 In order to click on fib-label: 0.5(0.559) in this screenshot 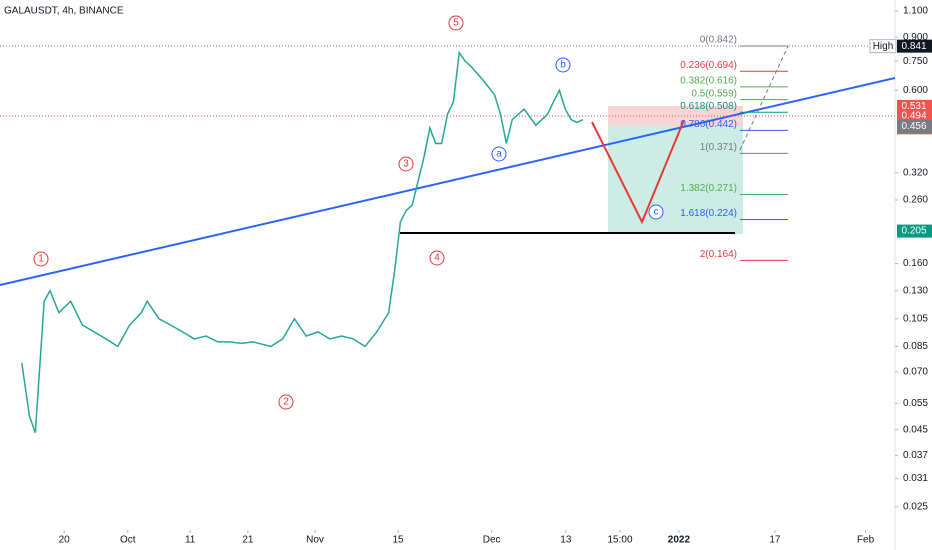, I will do `click(714, 93)`.